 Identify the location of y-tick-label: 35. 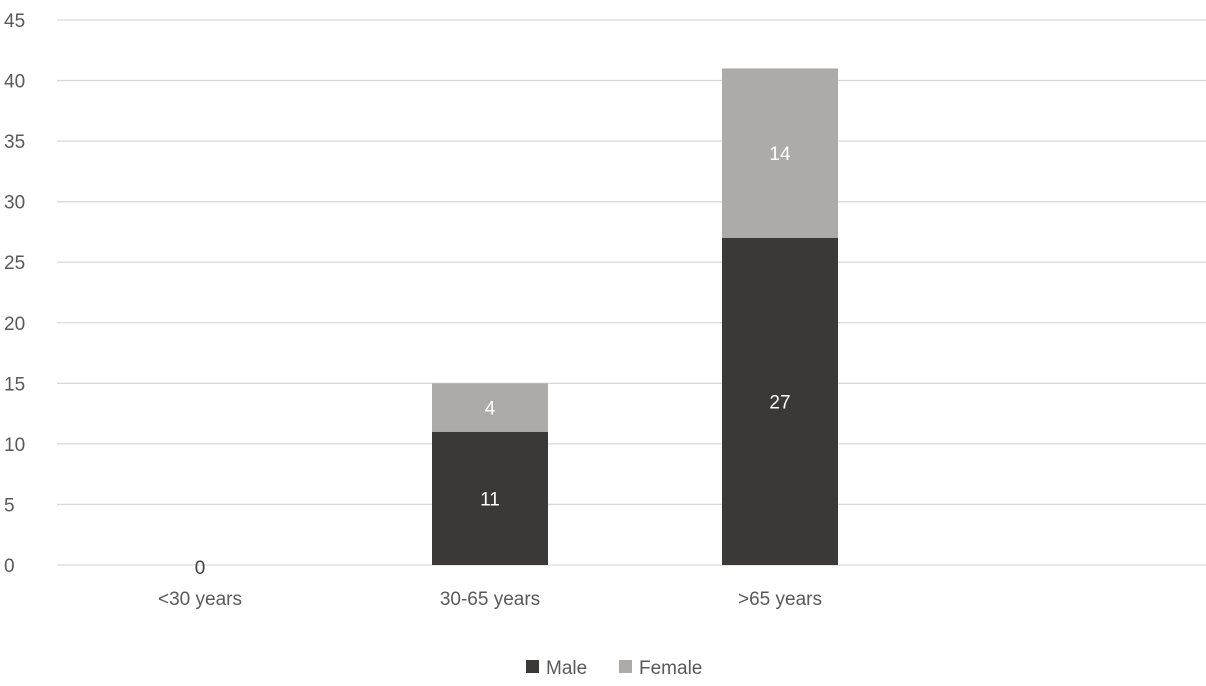
(14, 142).